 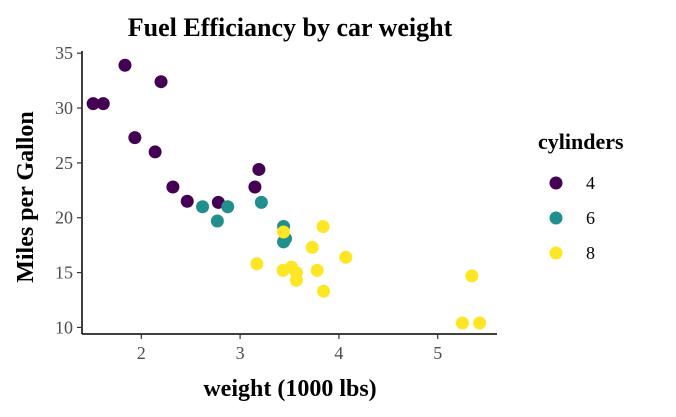 I want to click on y-tick-label: 30, so click(x=64, y=108).